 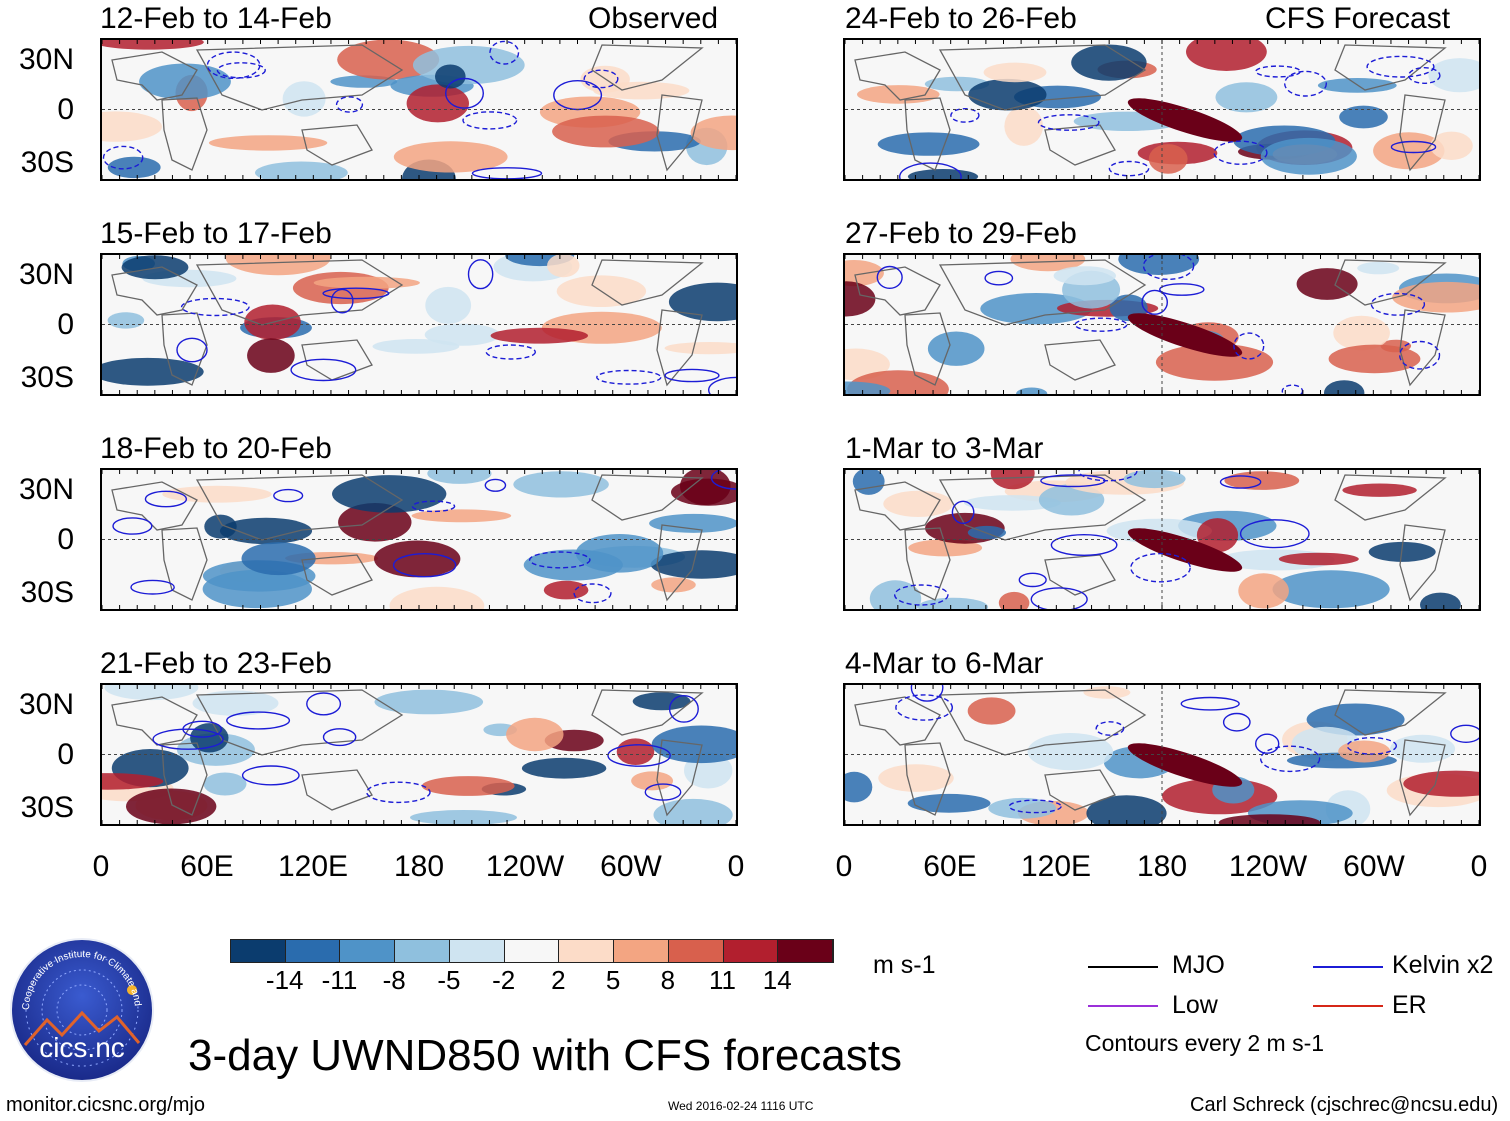 I want to click on lon-label-0-end: 0, so click(x=1479, y=866).